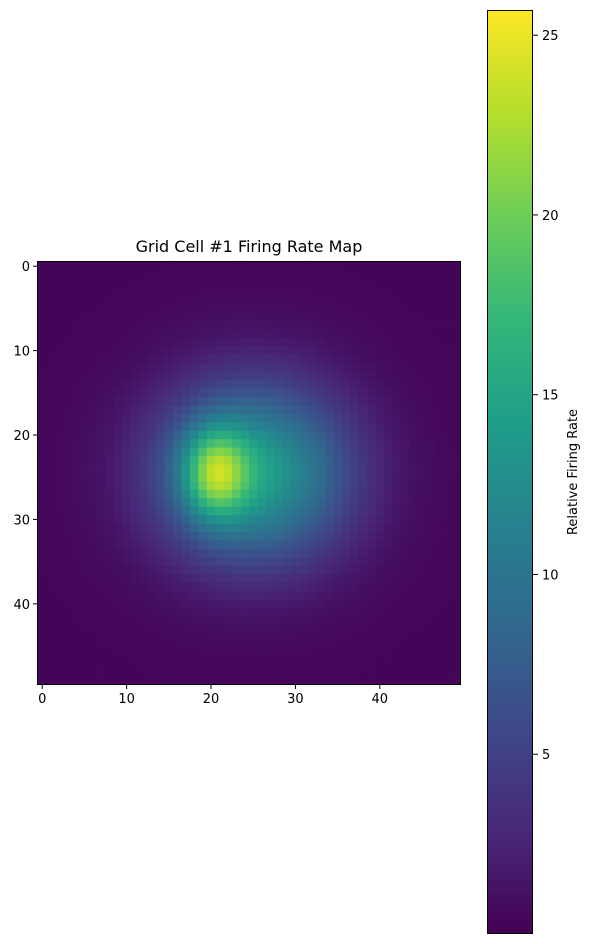 This screenshot has width=589, height=944. I want to click on colorbar-gradient, so click(510, 472).